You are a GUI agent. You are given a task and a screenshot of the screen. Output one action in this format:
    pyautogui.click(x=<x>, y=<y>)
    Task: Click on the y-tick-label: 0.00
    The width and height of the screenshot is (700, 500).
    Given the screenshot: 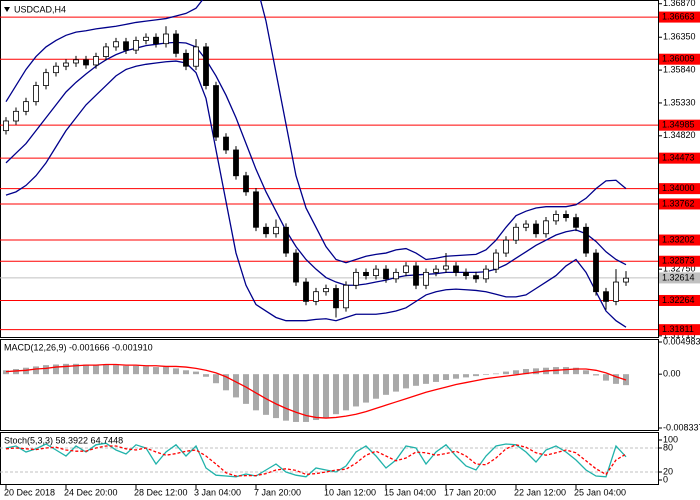 What is the action you would take?
    pyautogui.click(x=672, y=374)
    